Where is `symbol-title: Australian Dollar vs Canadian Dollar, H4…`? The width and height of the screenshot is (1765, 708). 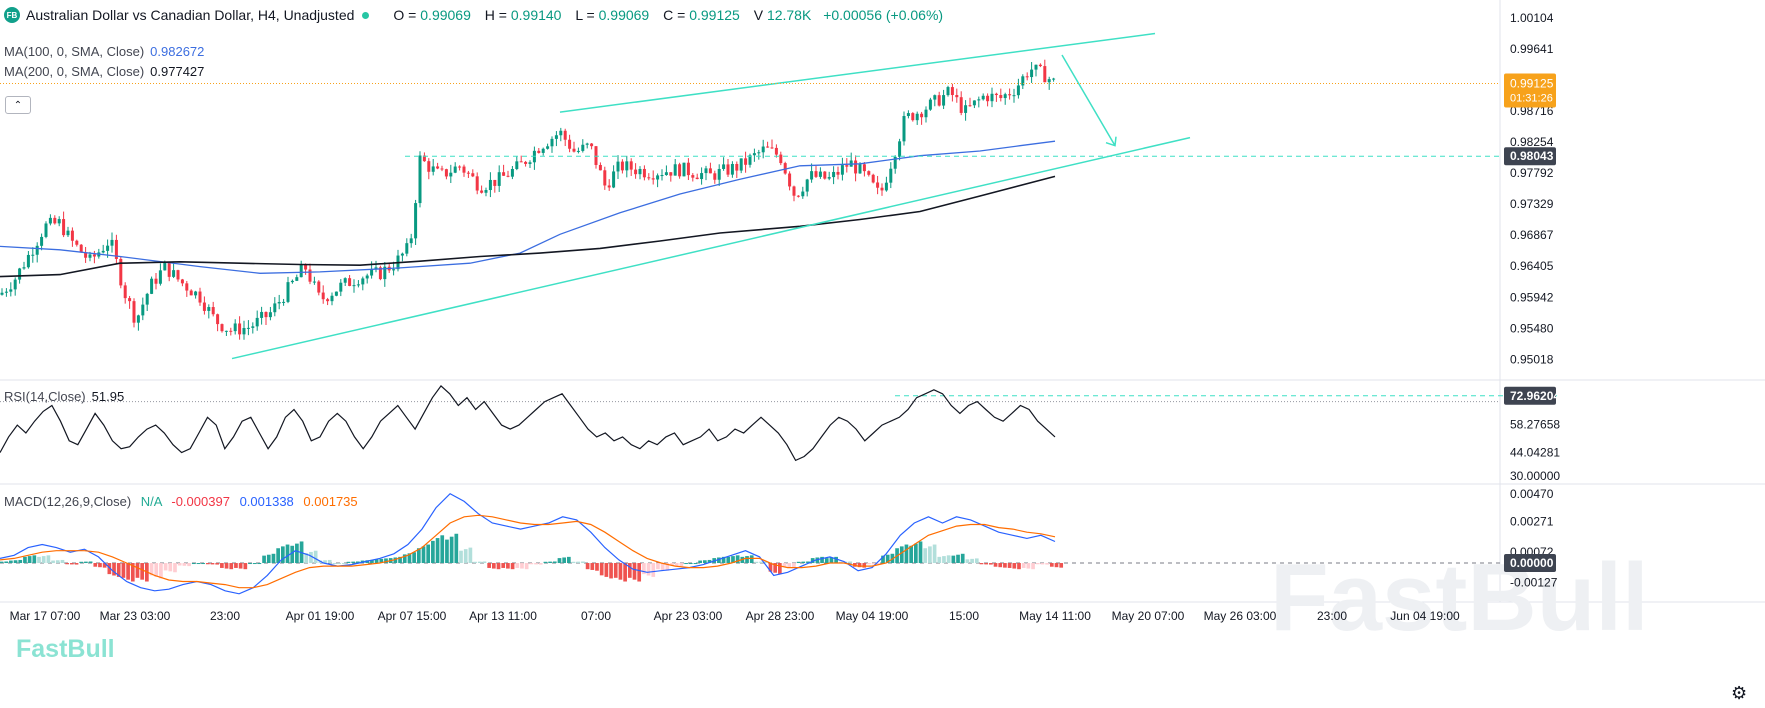
symbol-title: Australian Dollar vs Canadian Dollar, H4… is located at coordinates (190, 15).